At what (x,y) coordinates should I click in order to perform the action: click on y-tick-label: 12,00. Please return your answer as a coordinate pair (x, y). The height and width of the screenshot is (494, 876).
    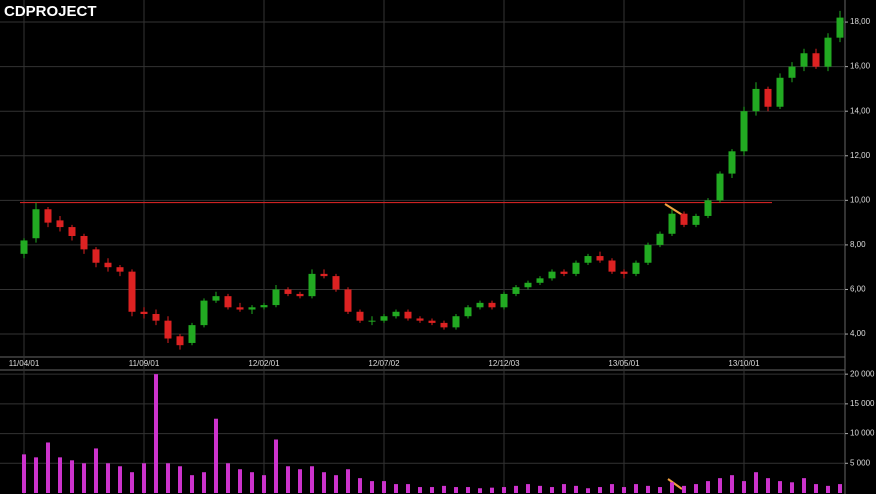
    Looking at the image, I should click on (860, 155).